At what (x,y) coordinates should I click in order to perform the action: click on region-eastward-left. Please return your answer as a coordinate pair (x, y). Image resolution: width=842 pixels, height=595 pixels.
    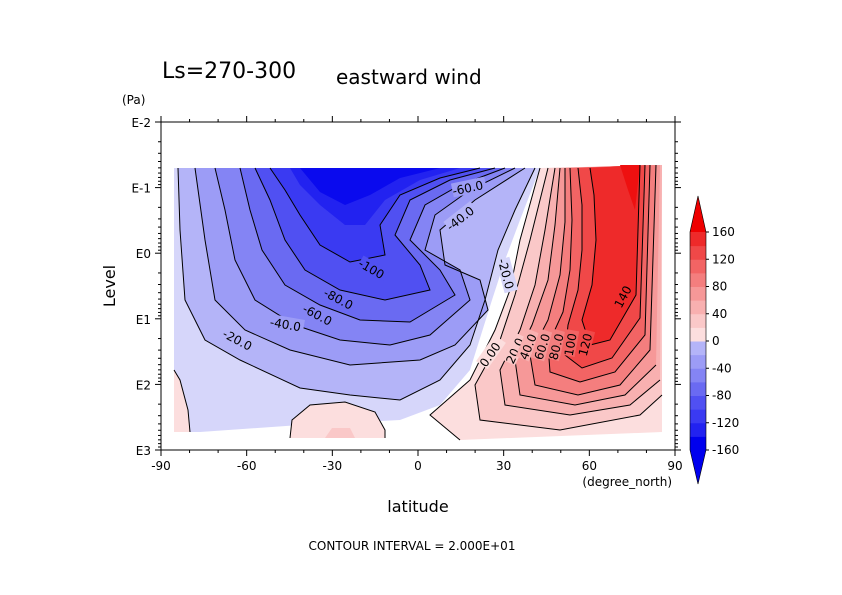
    Looking at the image, I should click on (182, 401).